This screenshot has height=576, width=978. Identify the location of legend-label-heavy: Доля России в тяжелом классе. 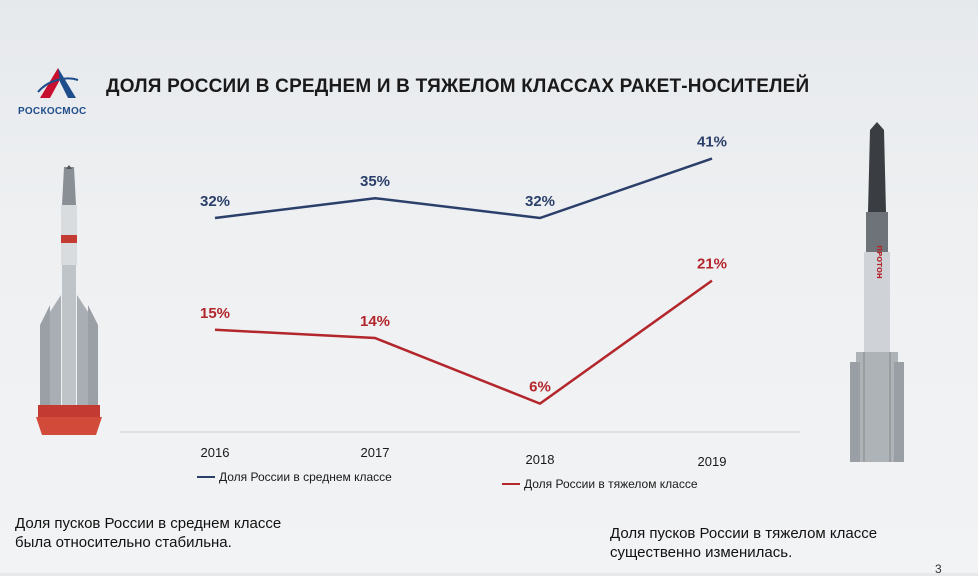
(611, 484).